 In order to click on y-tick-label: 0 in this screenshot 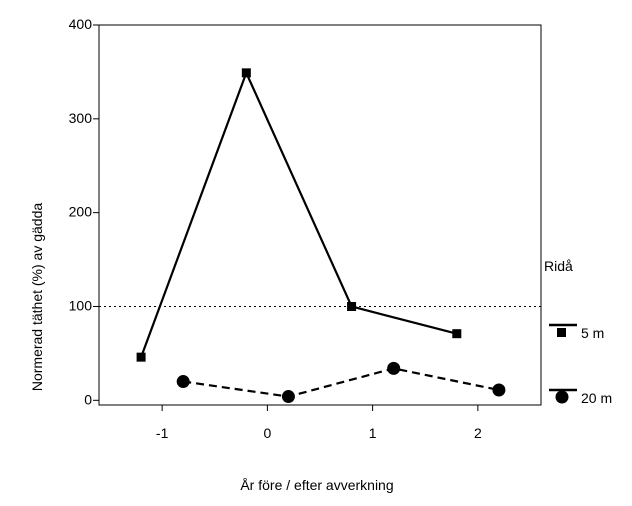, I will do `click(88, 399)`.